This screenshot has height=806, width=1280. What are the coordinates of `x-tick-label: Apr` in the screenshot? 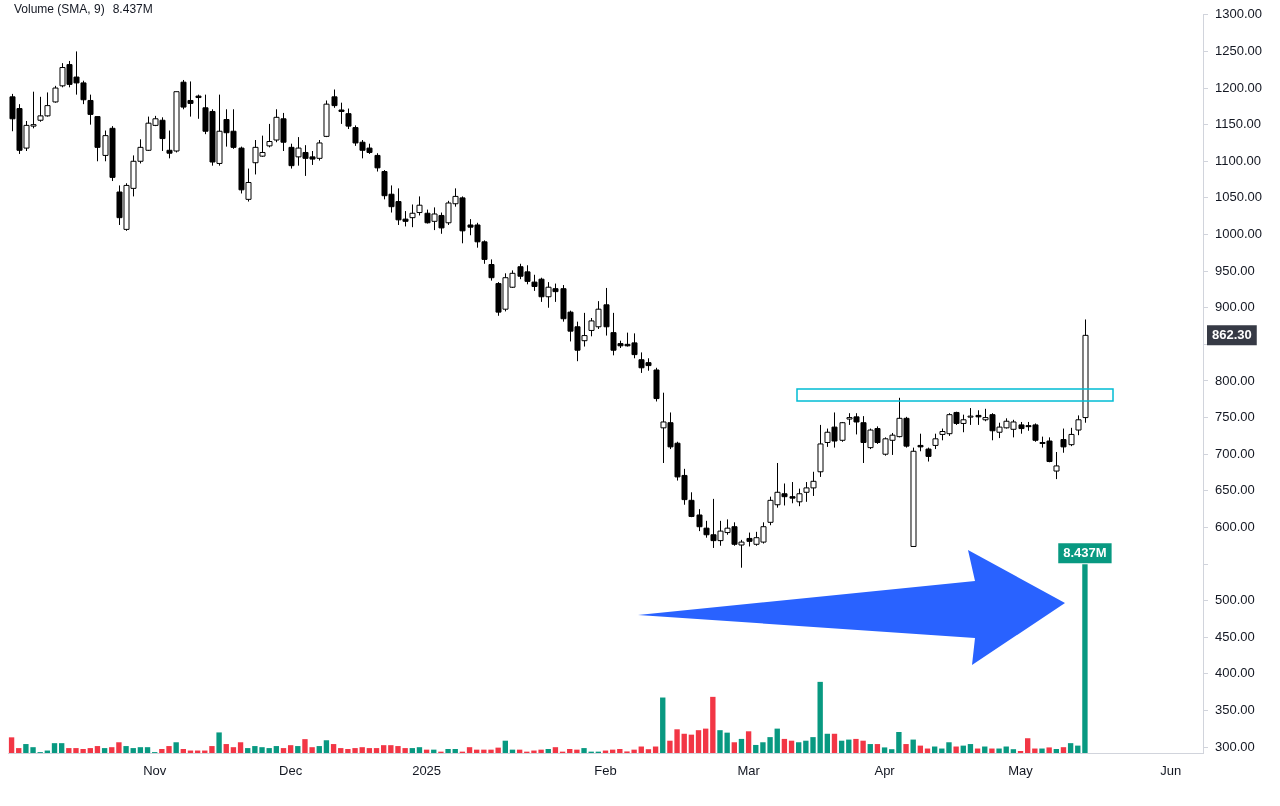 It's located at (885, 771).